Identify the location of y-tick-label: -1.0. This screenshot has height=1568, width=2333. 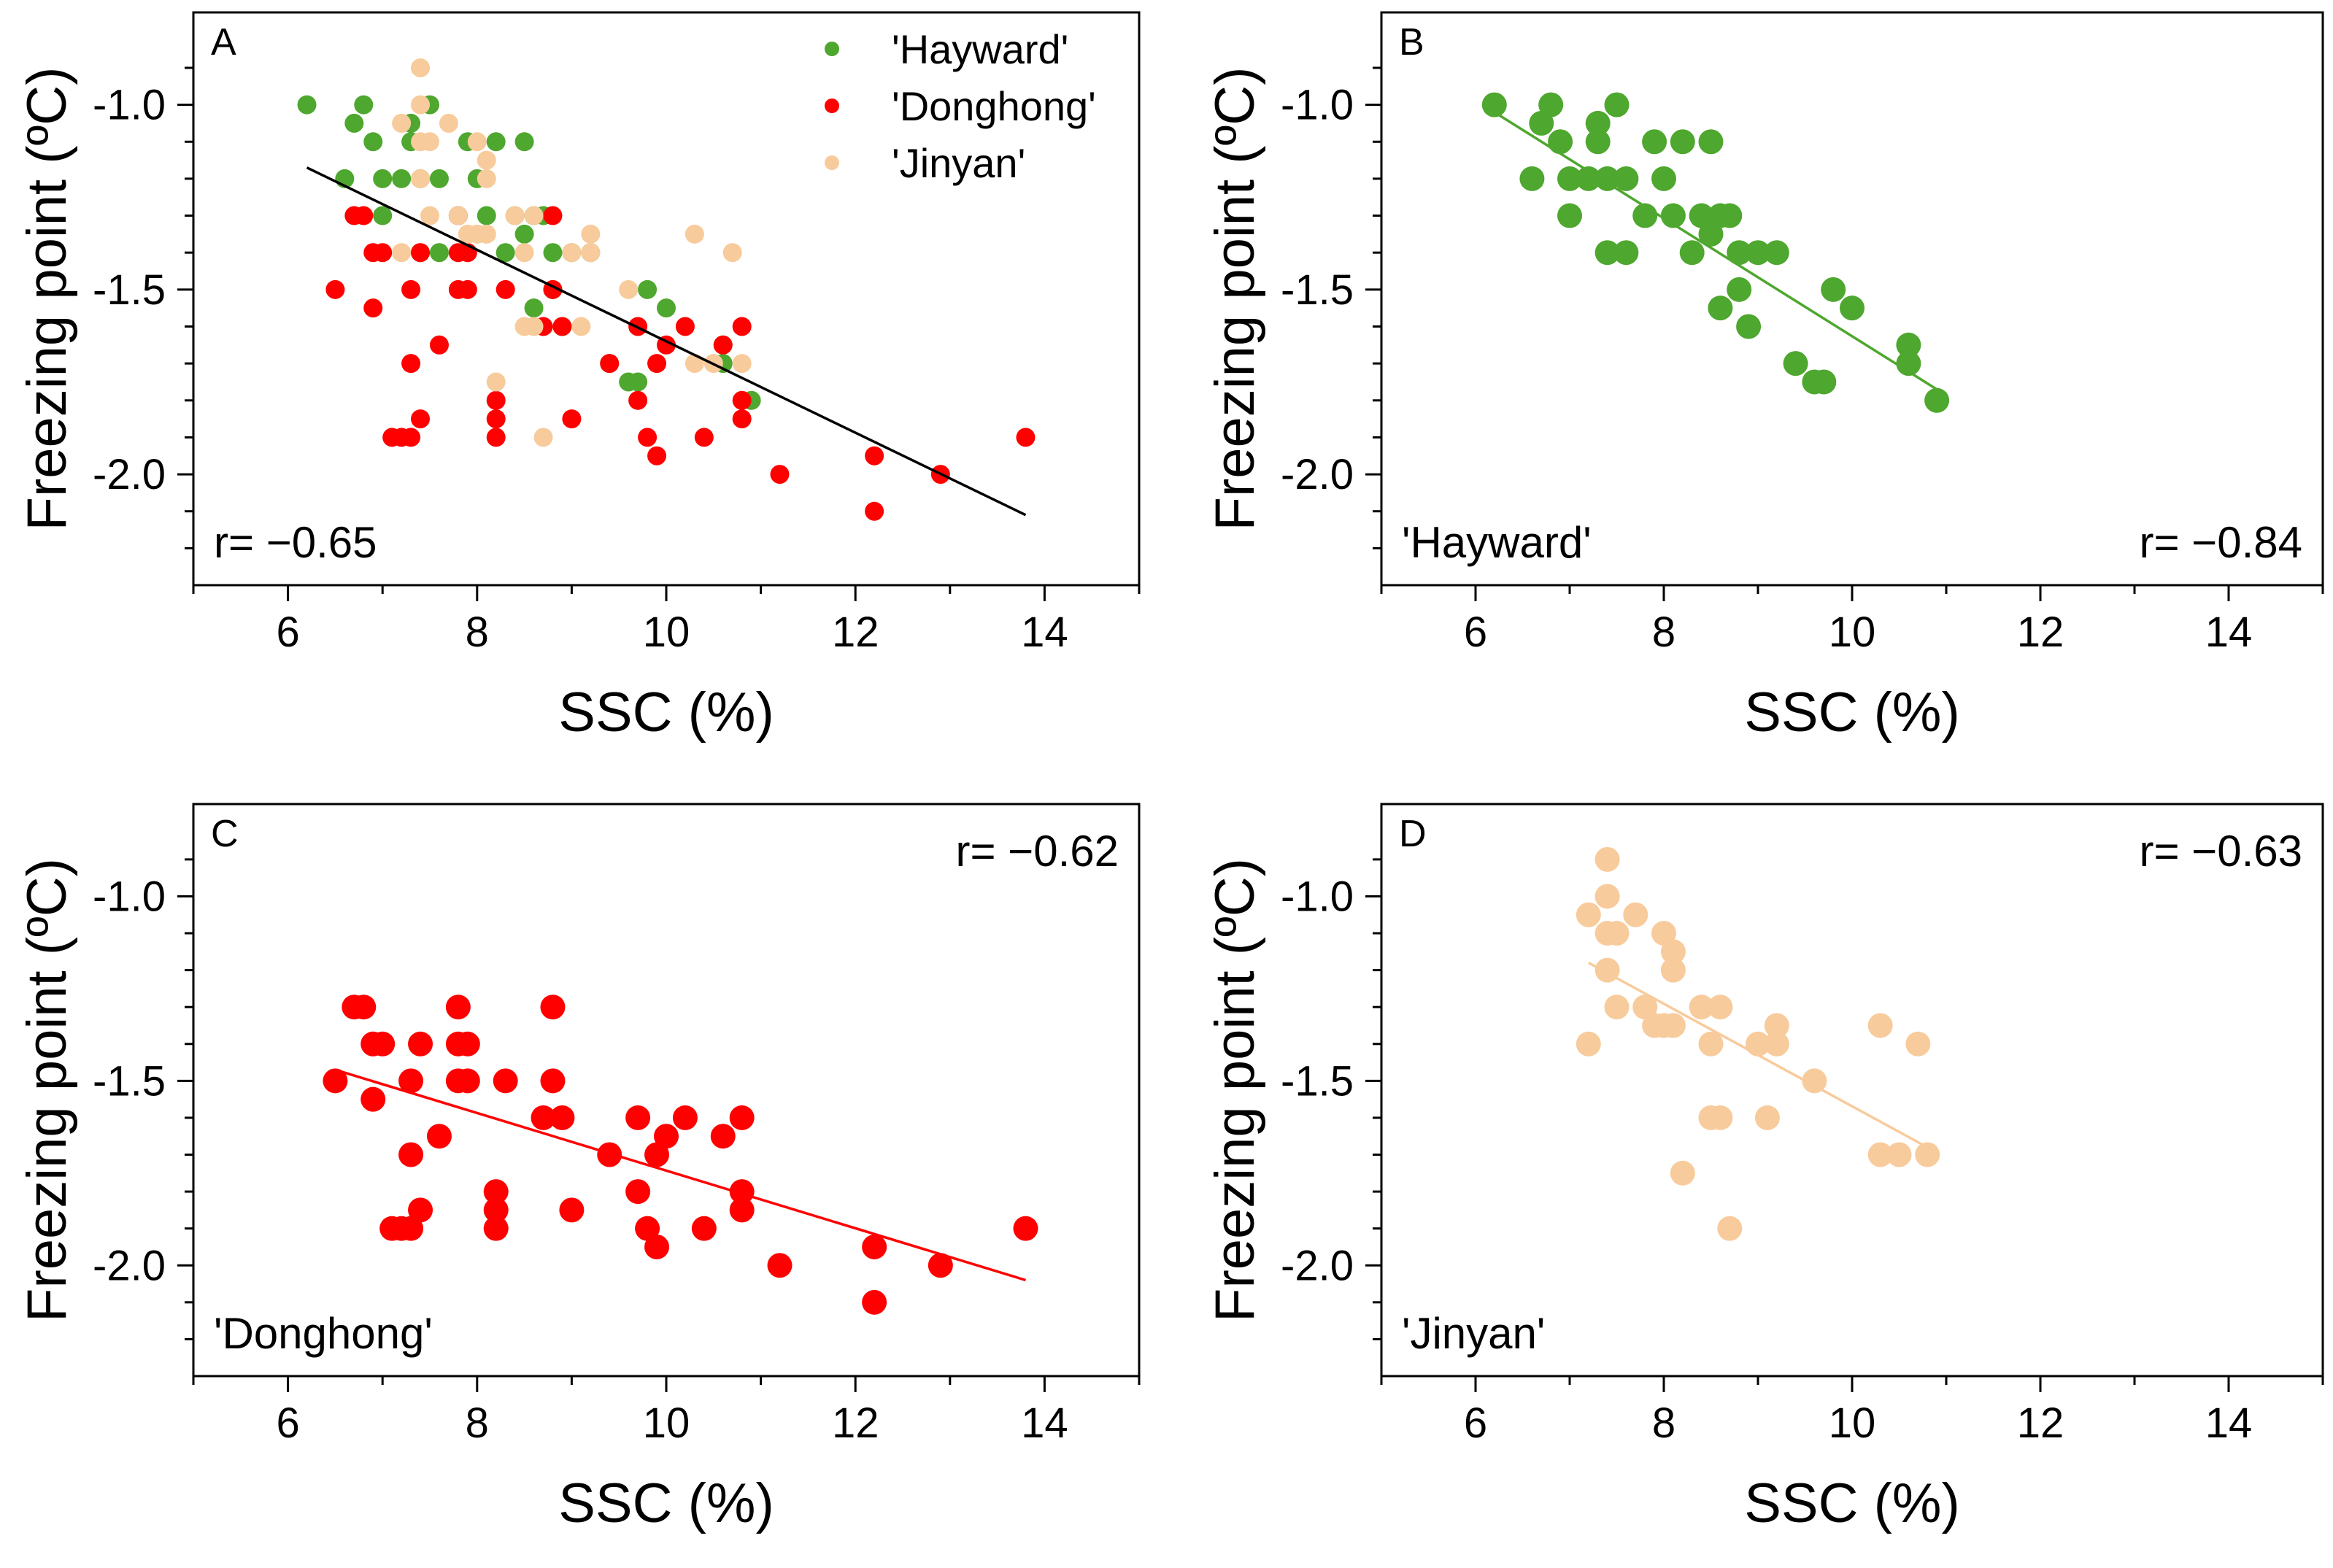
(129, 896).